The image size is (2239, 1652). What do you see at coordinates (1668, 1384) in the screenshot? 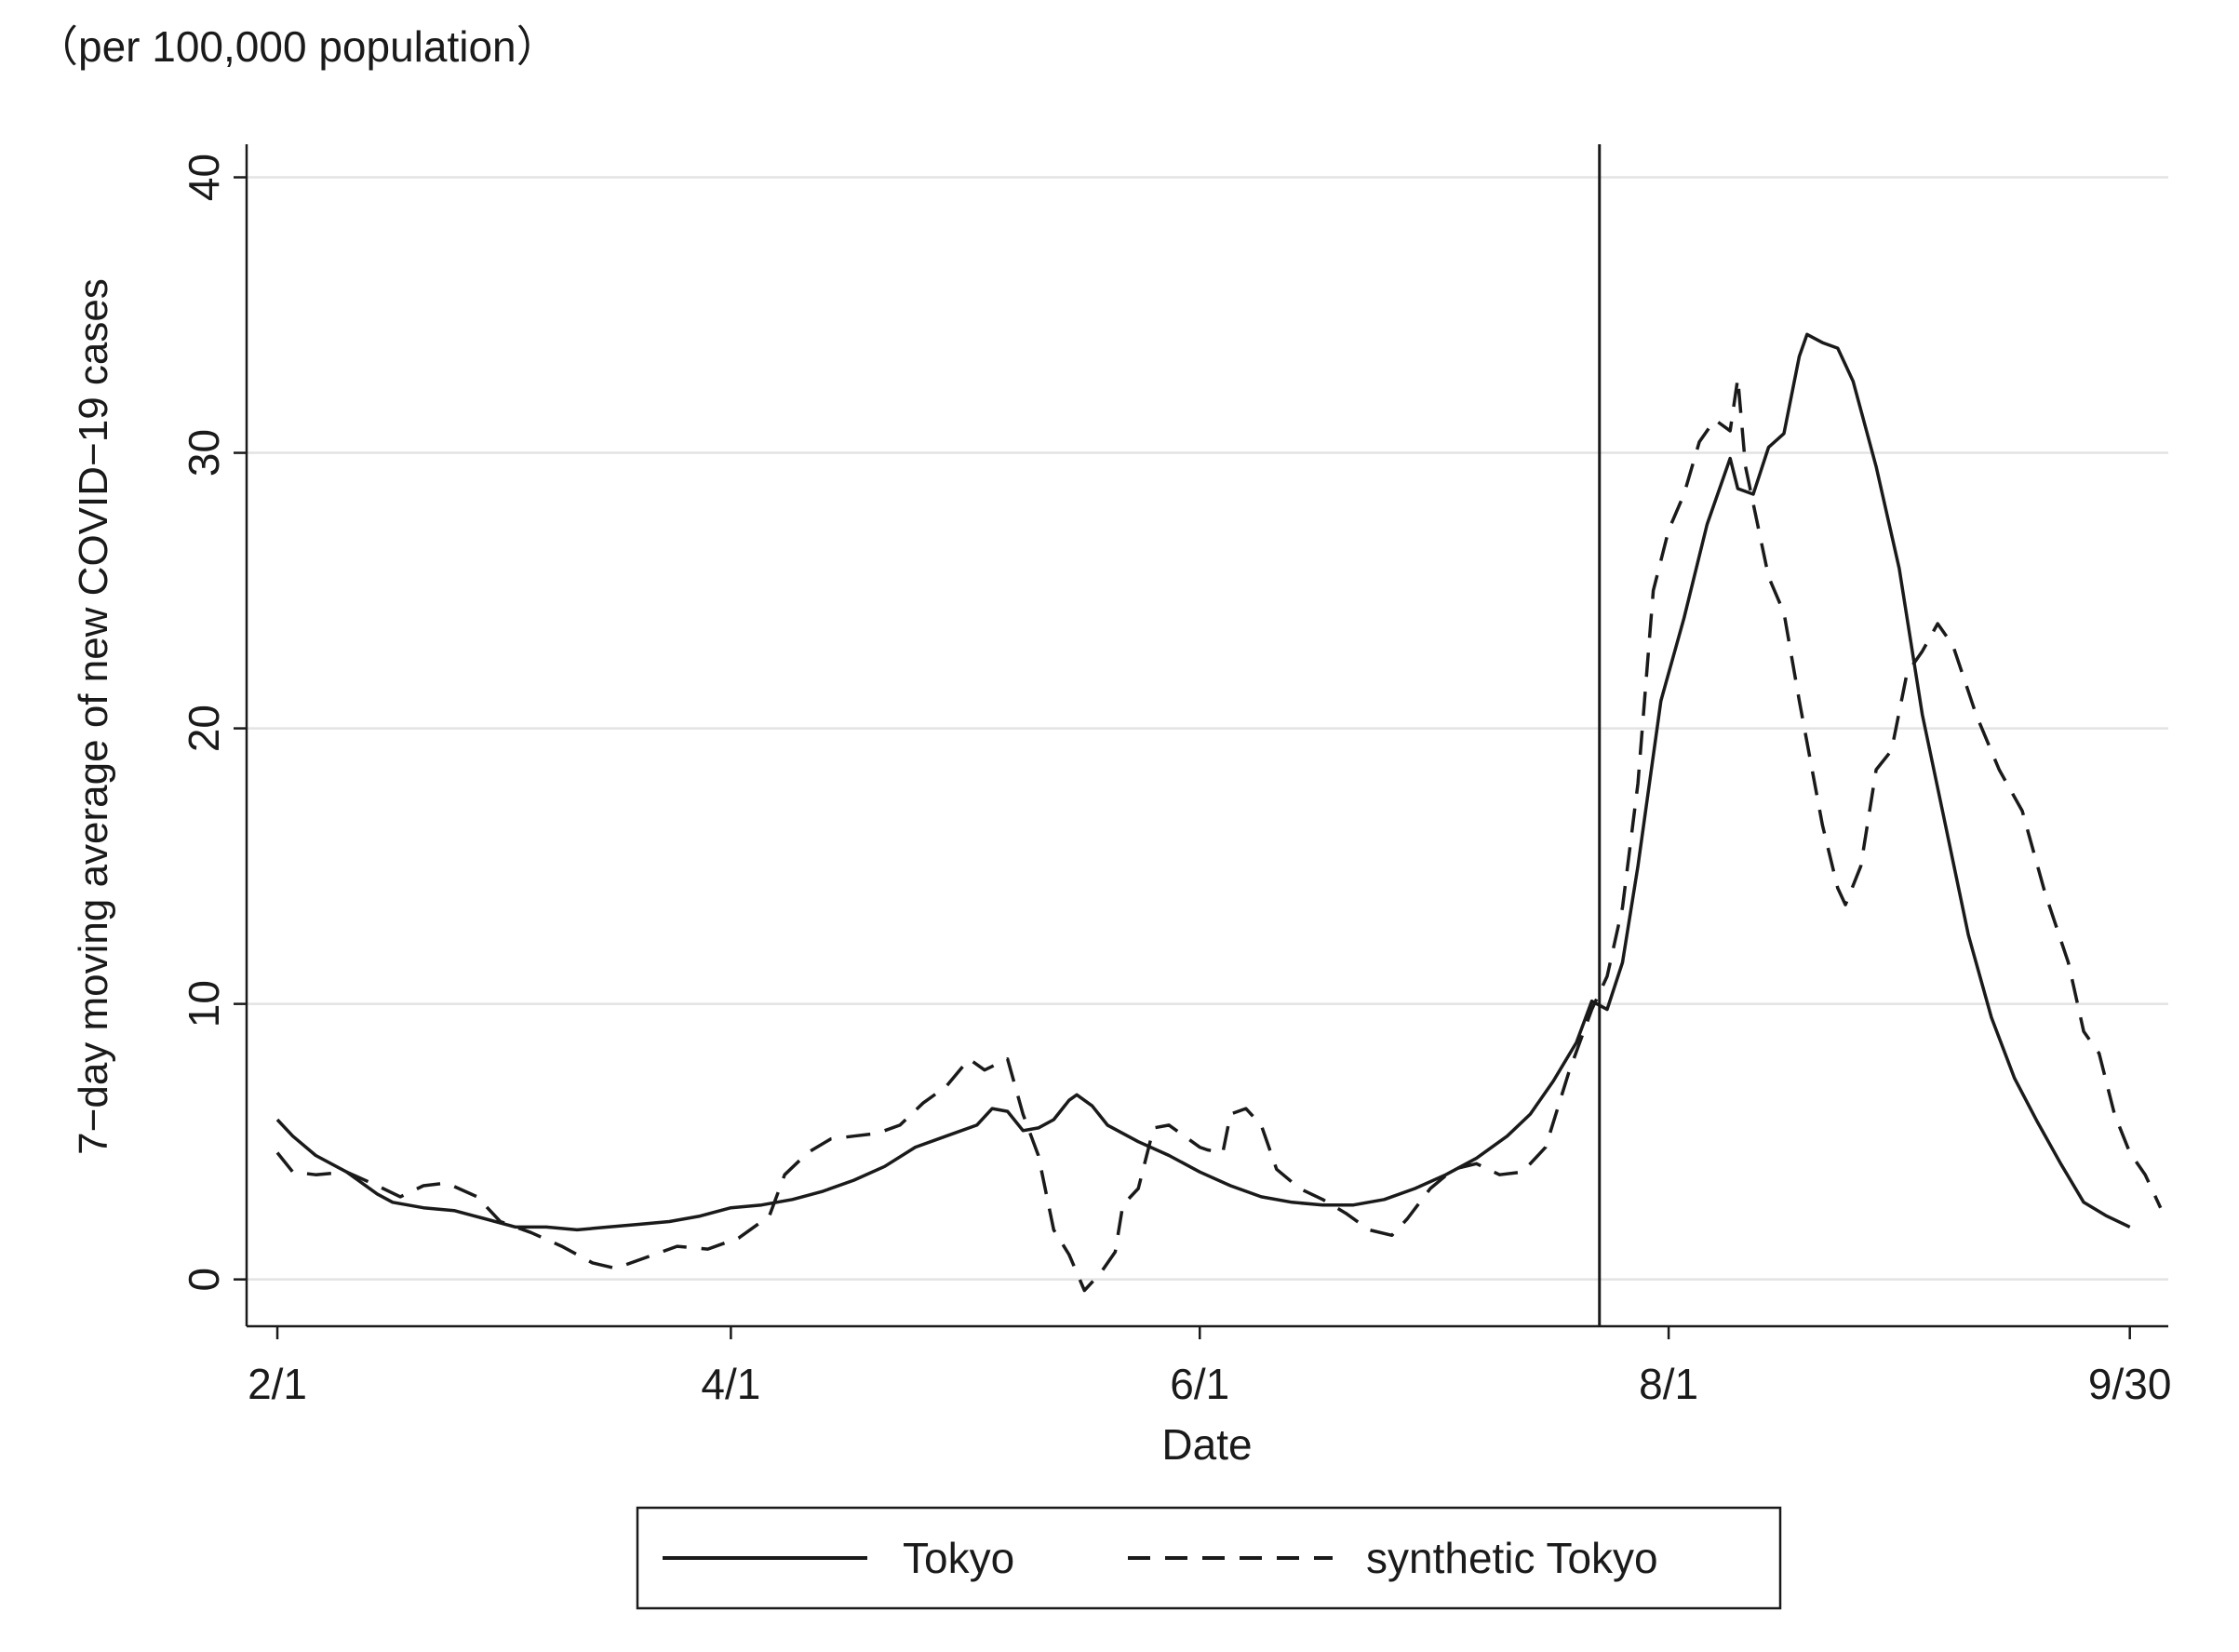
I see `x-tick-label-8/1: 8/1` at bounding box center [1668, 1384].